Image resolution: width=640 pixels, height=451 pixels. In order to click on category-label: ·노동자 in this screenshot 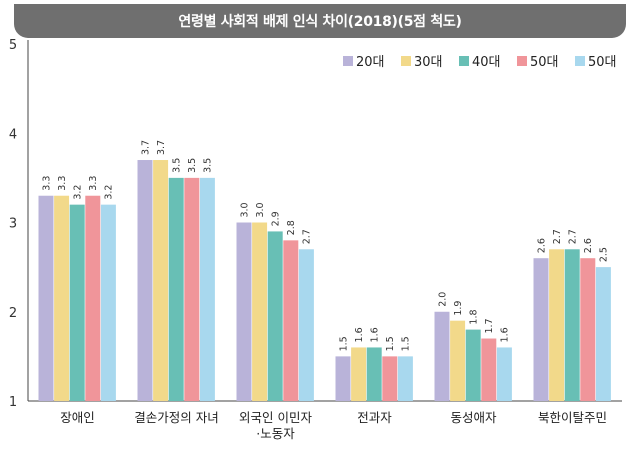, I will do `click(275, 433)`.